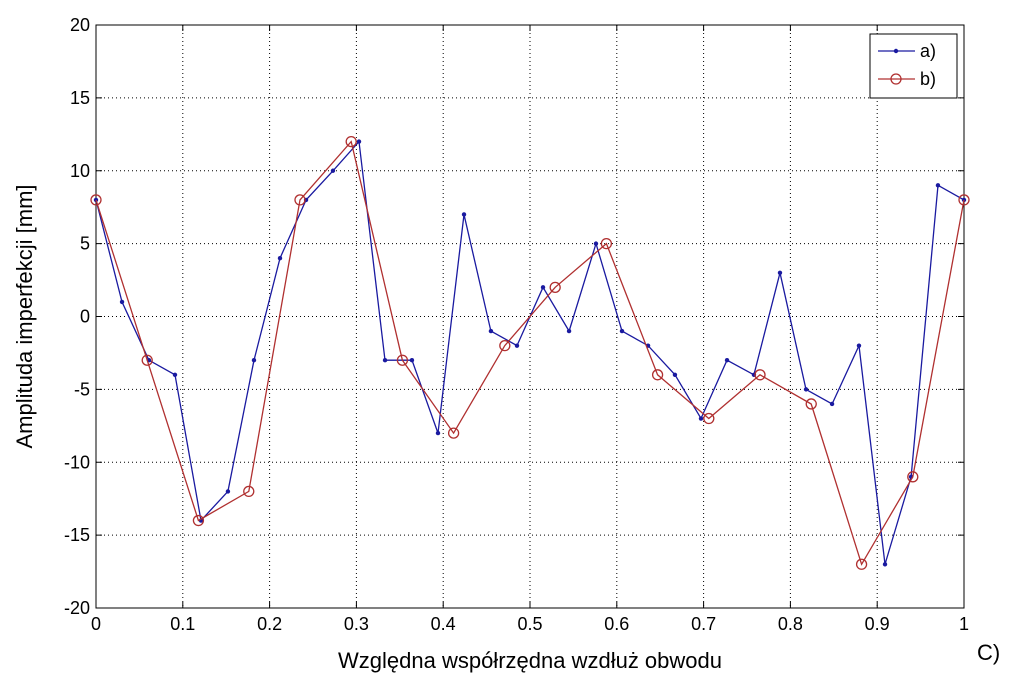 This screenshot has height=691, width=1013. What do you see at coordinates (77, 462) in the screenshot?
I see `y-tick-label: -10` at bounding box center [77, 462].